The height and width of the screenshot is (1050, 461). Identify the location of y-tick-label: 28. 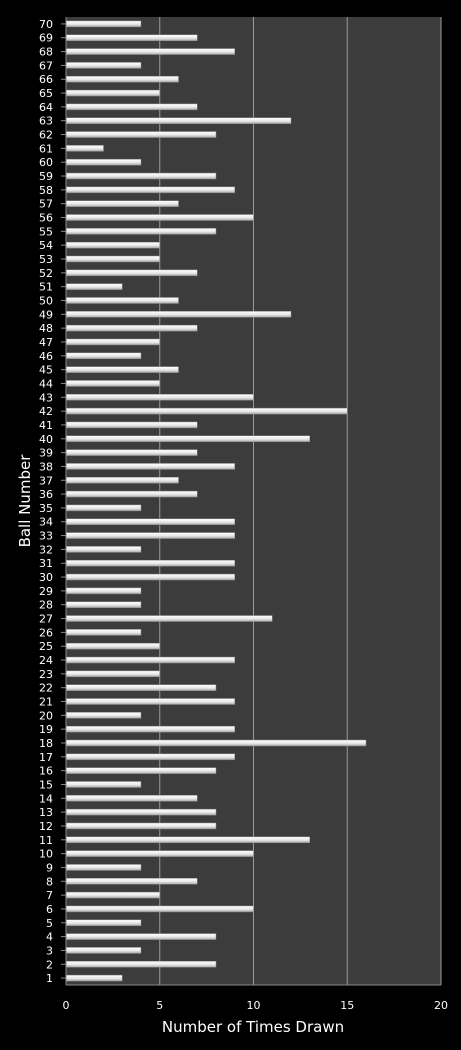
(46, 605).